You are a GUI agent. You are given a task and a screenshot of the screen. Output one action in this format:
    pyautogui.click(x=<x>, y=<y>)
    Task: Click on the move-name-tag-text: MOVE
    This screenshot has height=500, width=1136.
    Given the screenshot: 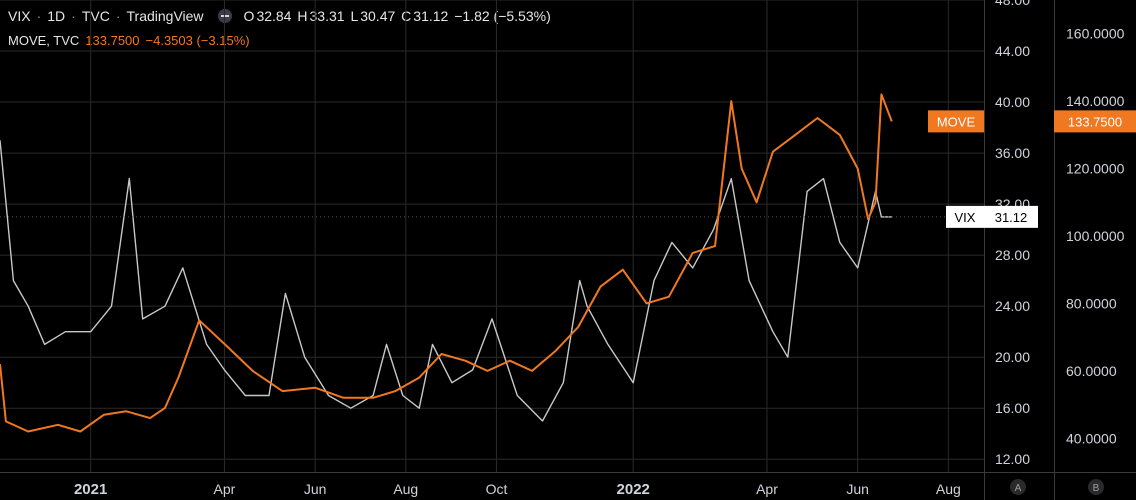 What is the action you would take?
    pyautogui.click(x=956, y=121)
    